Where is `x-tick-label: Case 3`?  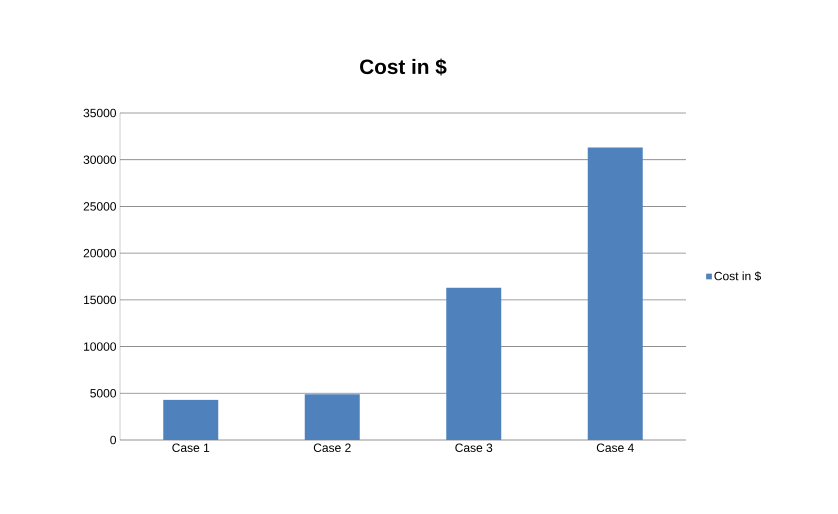
x-tick-label: Case 3 is located at coordinates (473, 448).